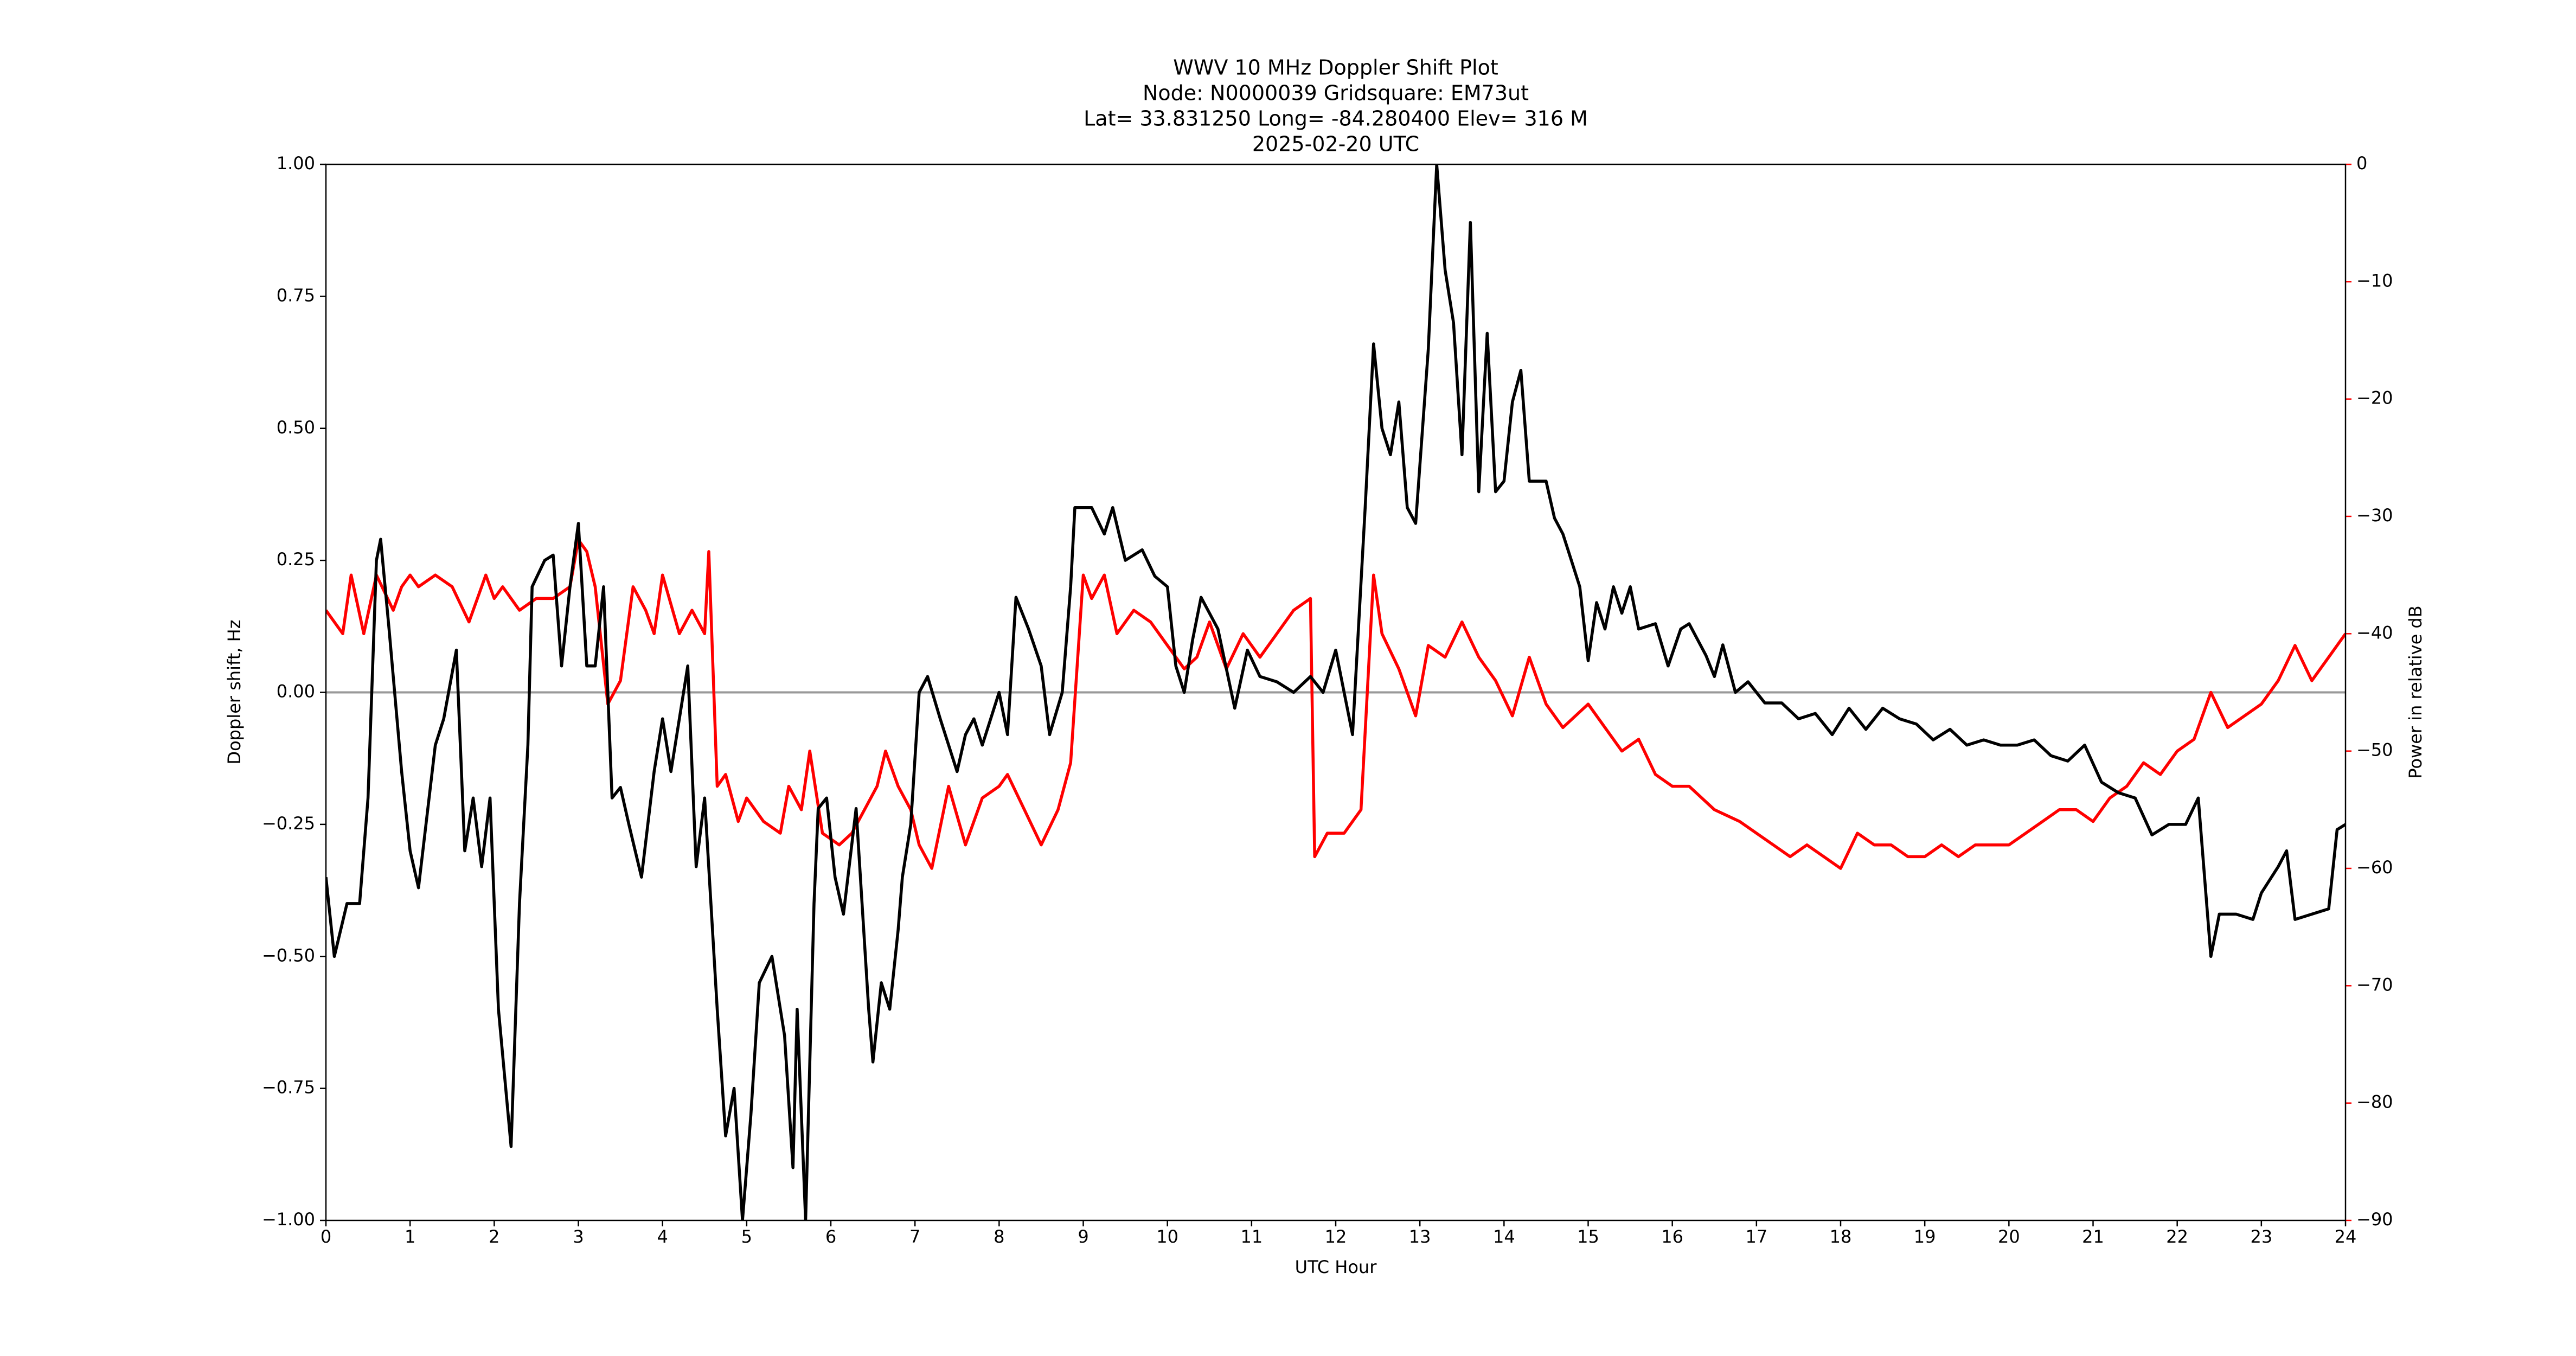 The width and height of the screenshot is (2576, 1356). What do you see at coordinates (1167, 1236) in the screenshot?
I see `x-tick-label: 10` at bounding box center [1167, 1236].